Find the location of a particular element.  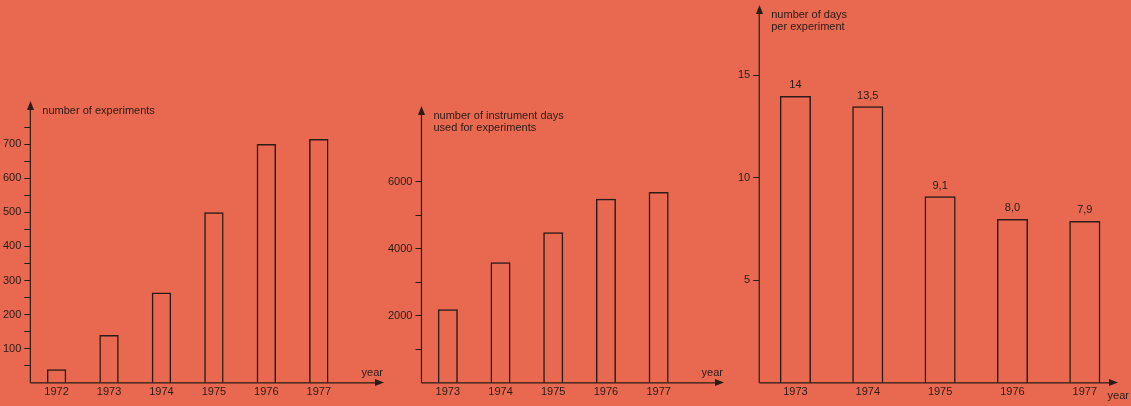

data-label: 13,5 is located at coordinates (868, 94).